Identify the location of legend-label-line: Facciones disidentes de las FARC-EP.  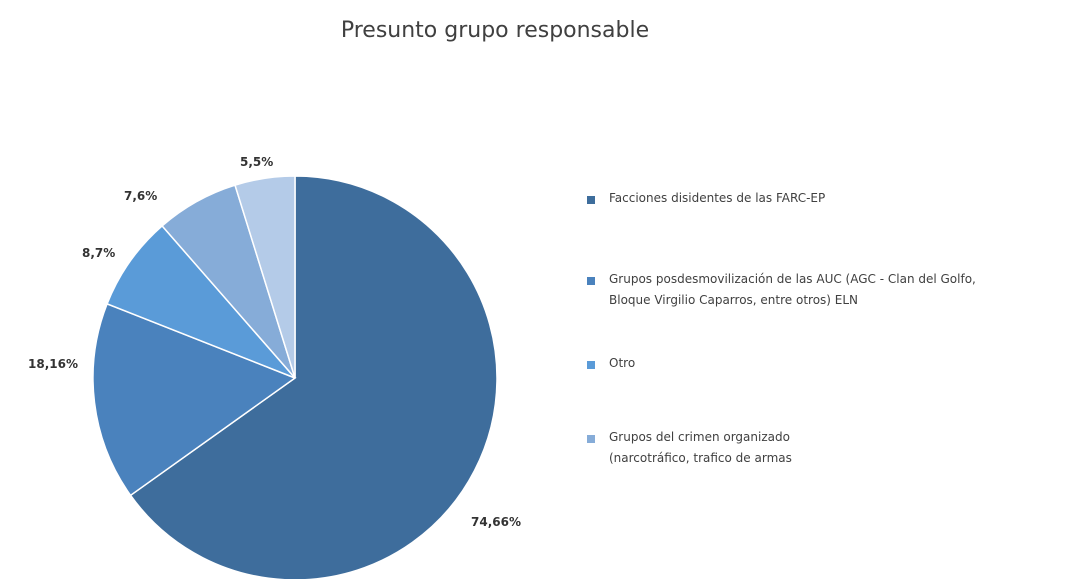
(717, 198).